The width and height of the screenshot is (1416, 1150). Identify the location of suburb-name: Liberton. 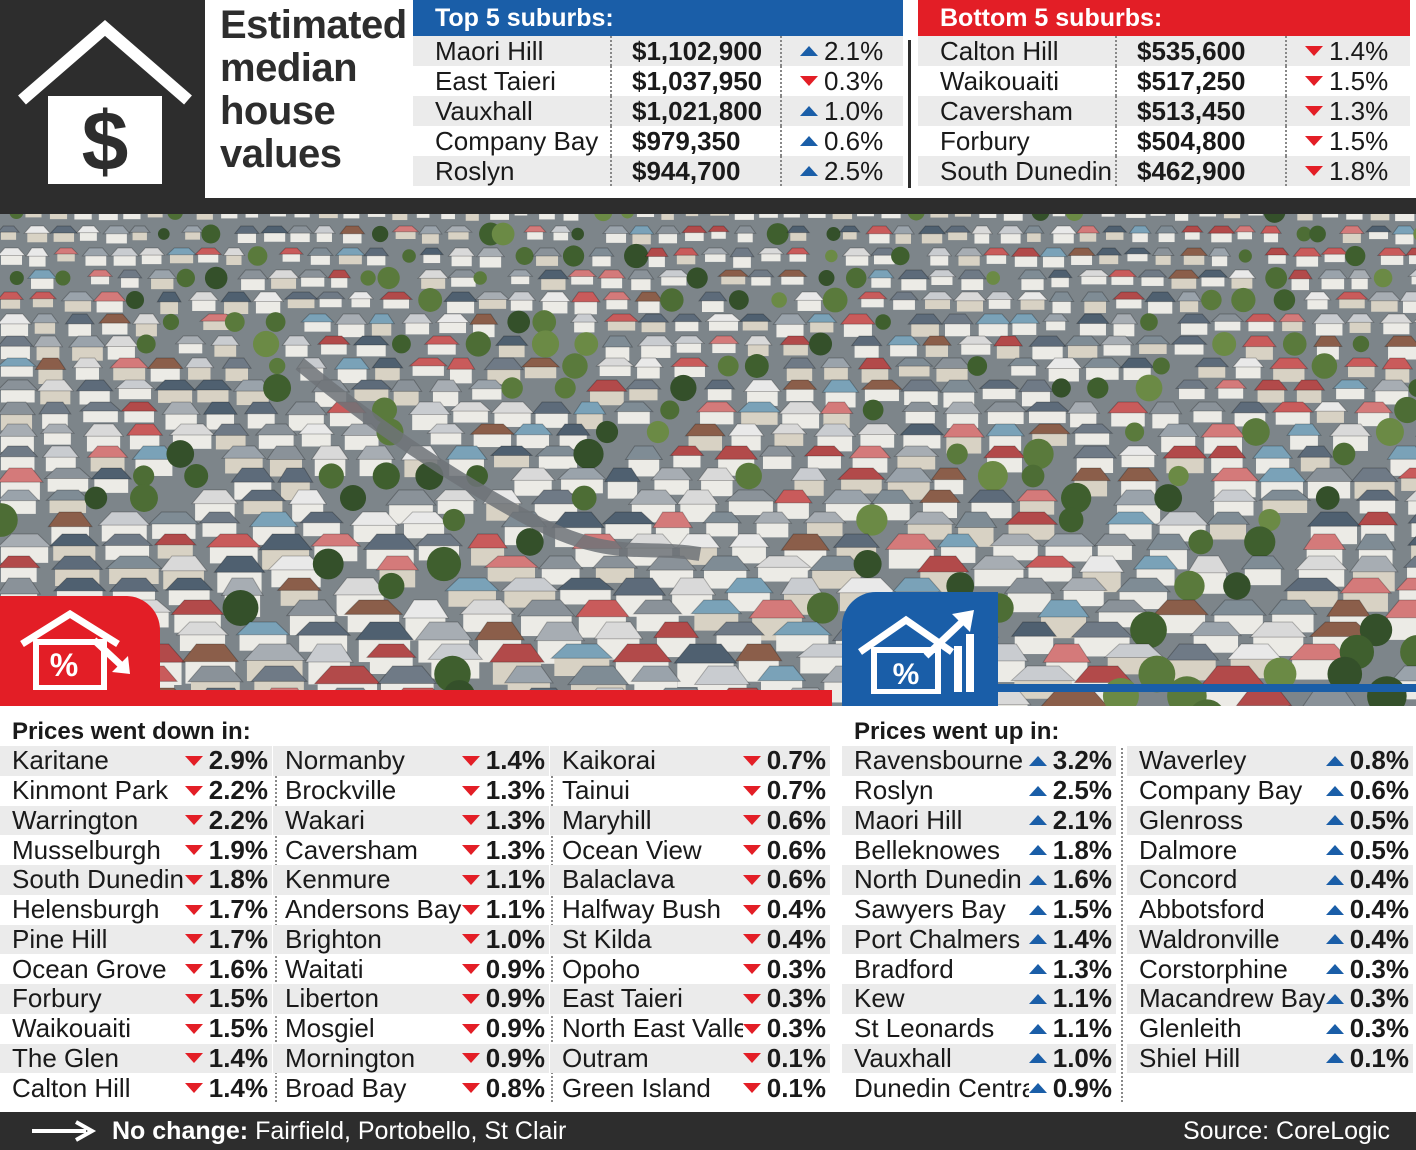
(332, 998).